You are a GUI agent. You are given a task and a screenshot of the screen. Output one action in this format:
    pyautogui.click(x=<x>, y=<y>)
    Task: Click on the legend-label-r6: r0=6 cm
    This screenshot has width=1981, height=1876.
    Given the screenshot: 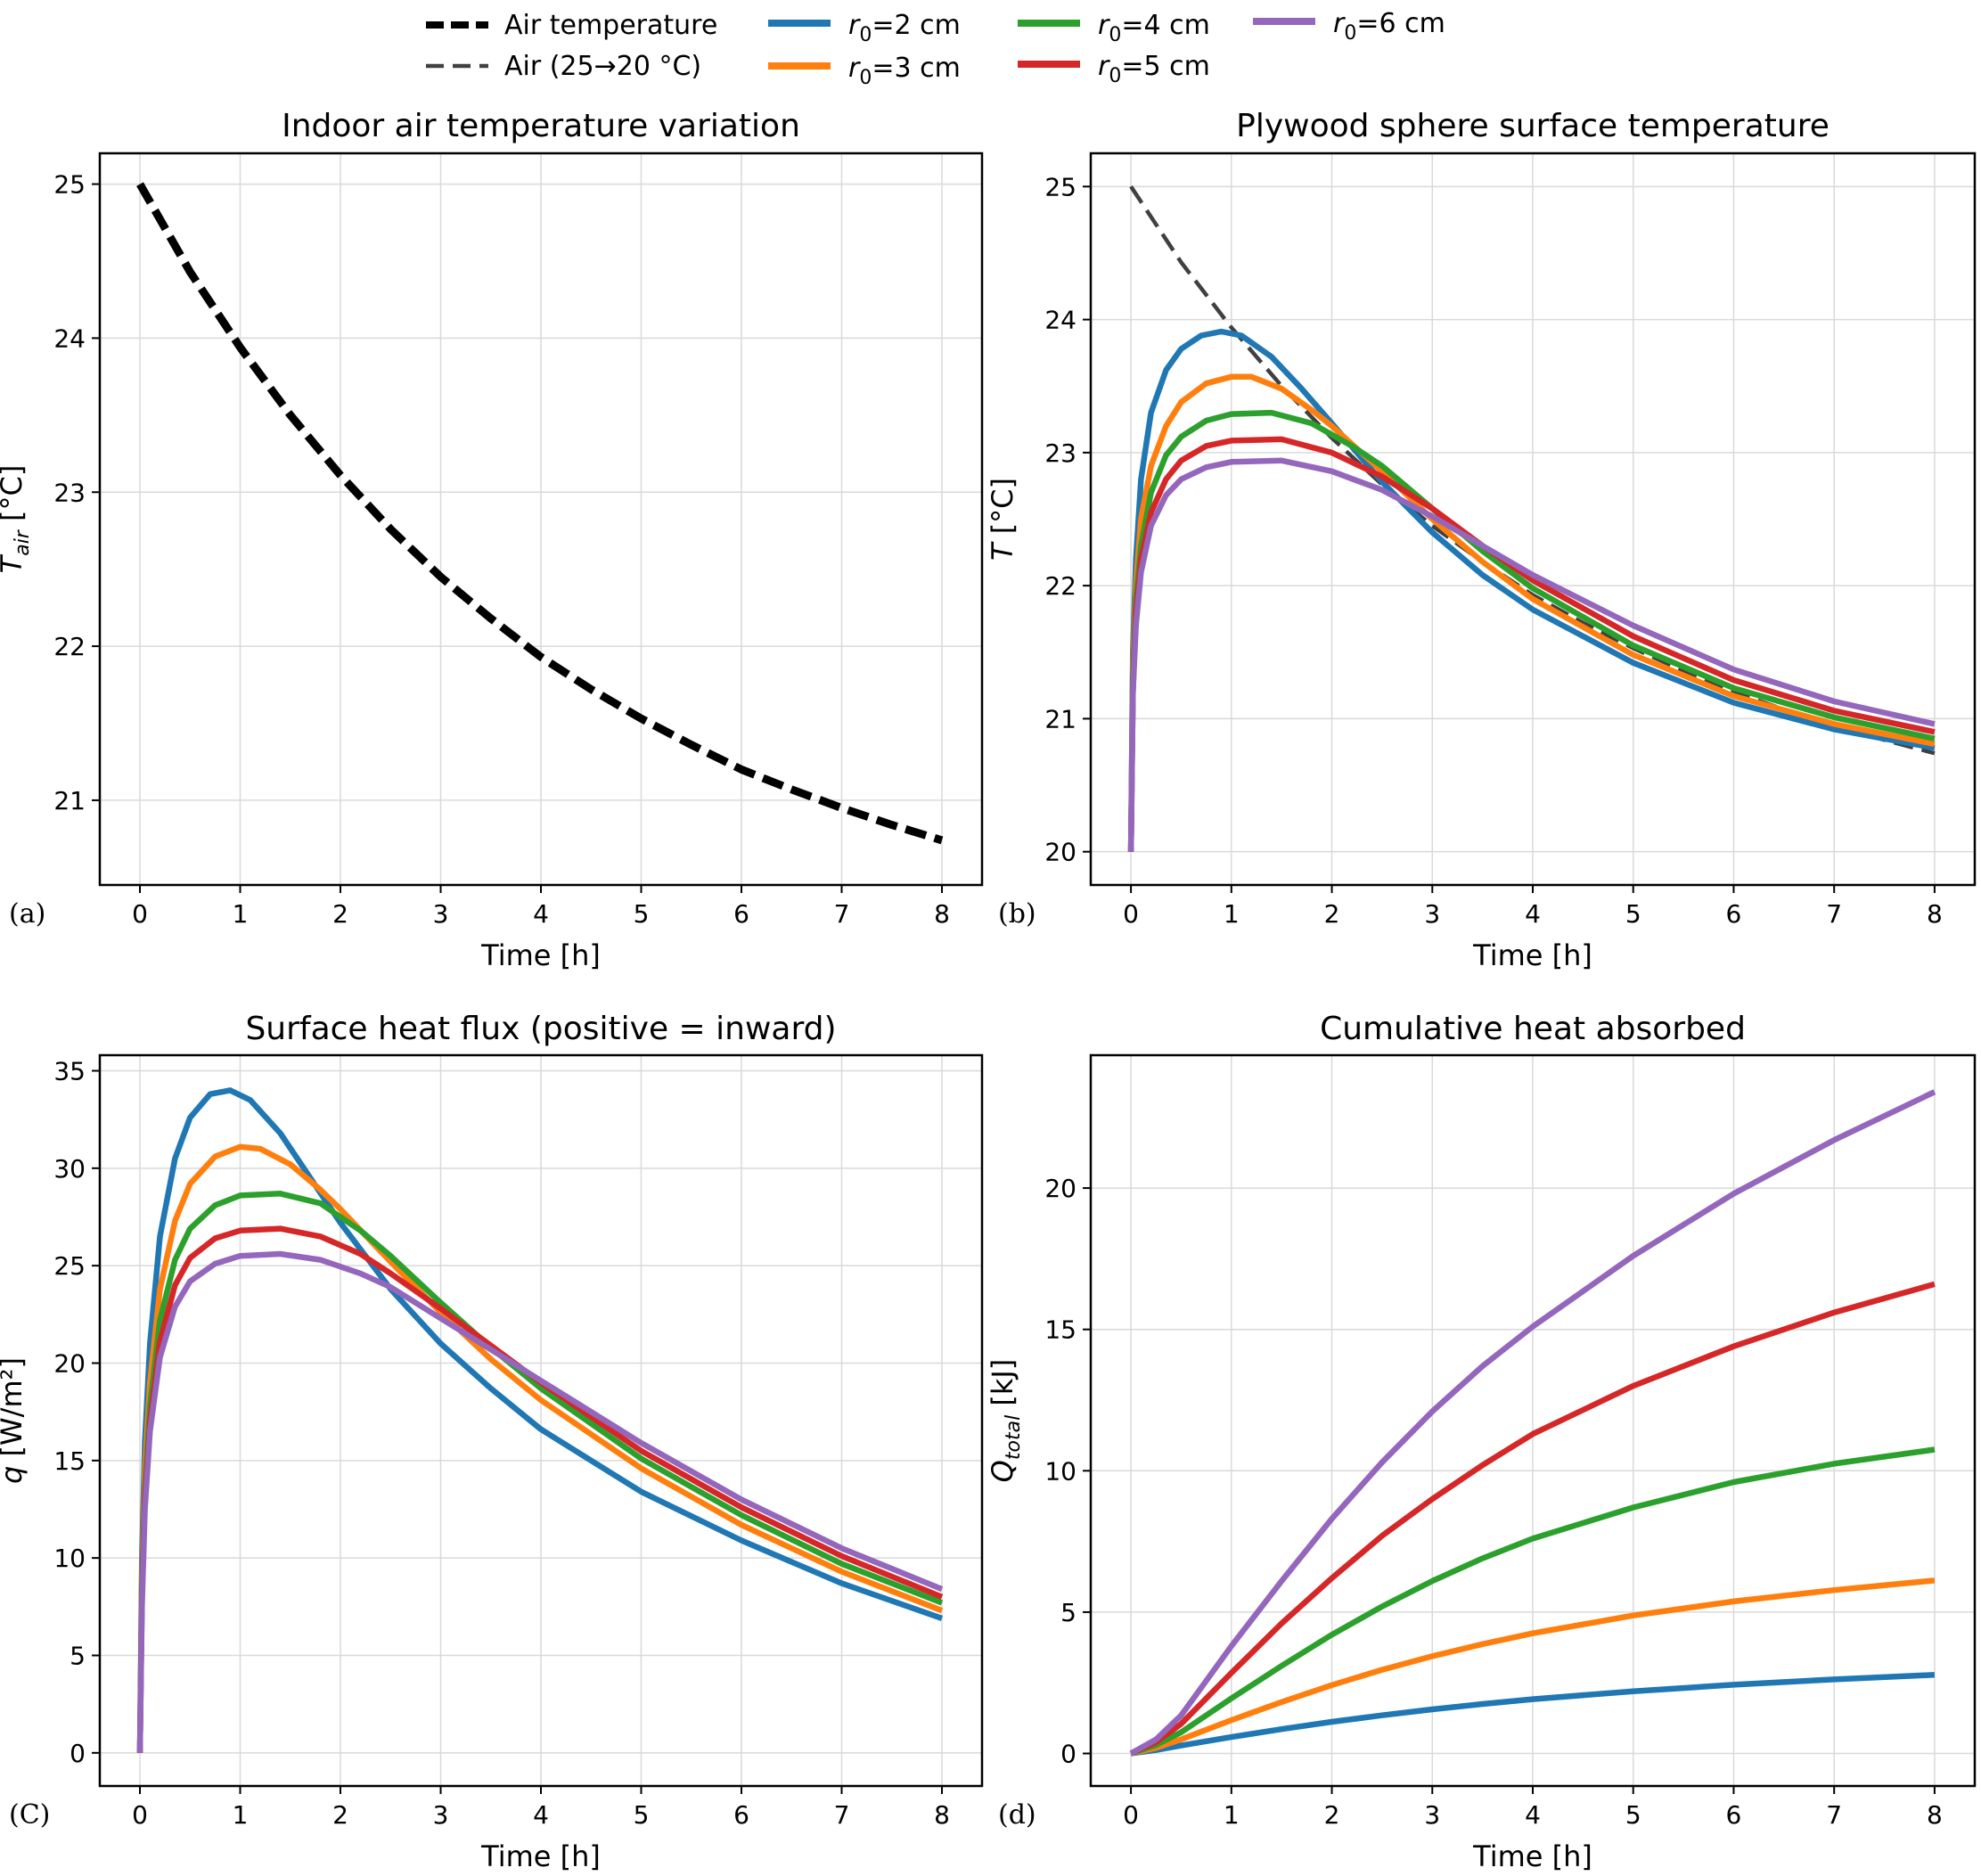 What is the action you would take?
    pyautogui.click(x=1389, y=27)
    